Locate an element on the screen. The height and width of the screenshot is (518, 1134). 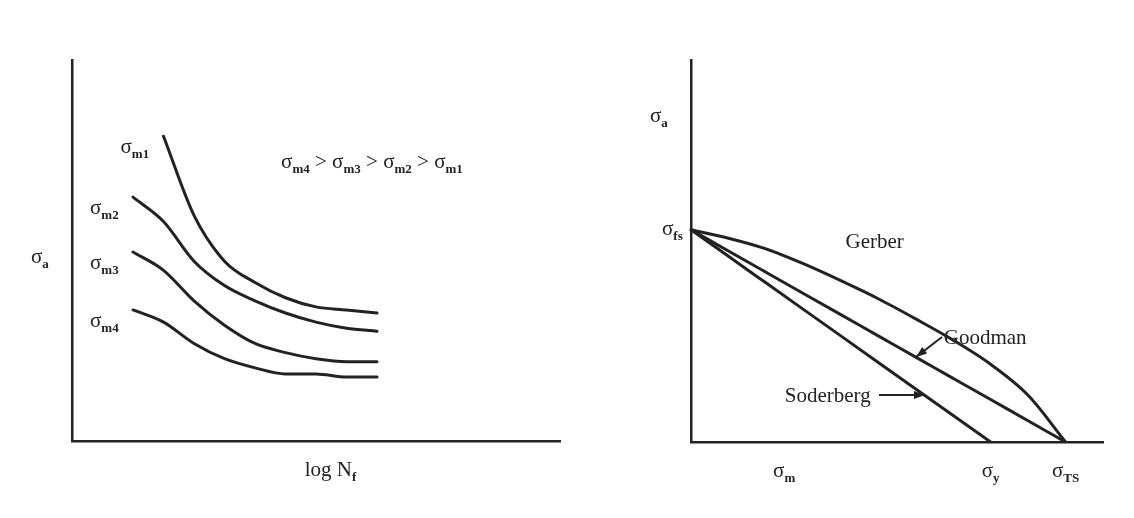
series-label: σ$_{m1}$ is located at coordinates (135, 148).